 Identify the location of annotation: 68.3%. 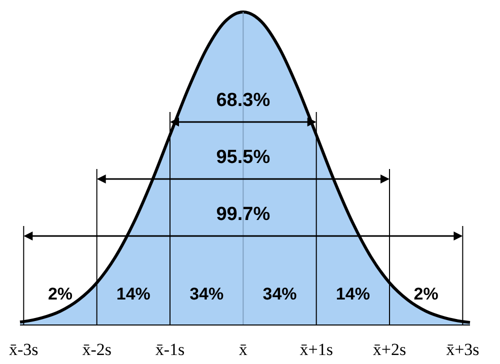
(243, 101).